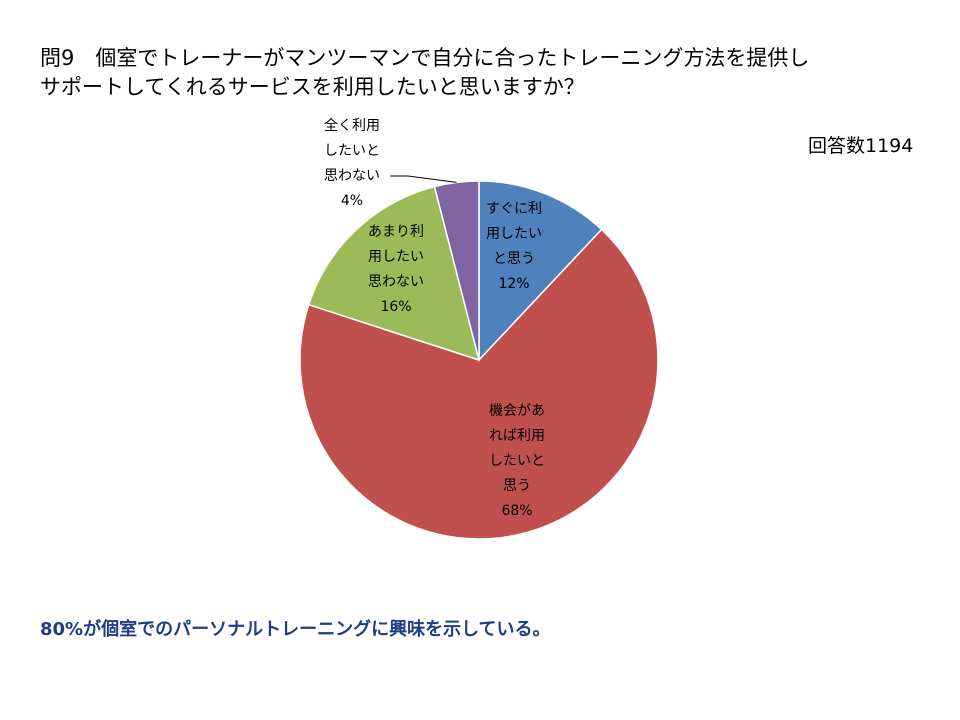 This screenshot has width=960, height=720. Describe the element at coordinates (352, 125) in the screenshot. I see `slice-label-line: 全く利用` at that location.